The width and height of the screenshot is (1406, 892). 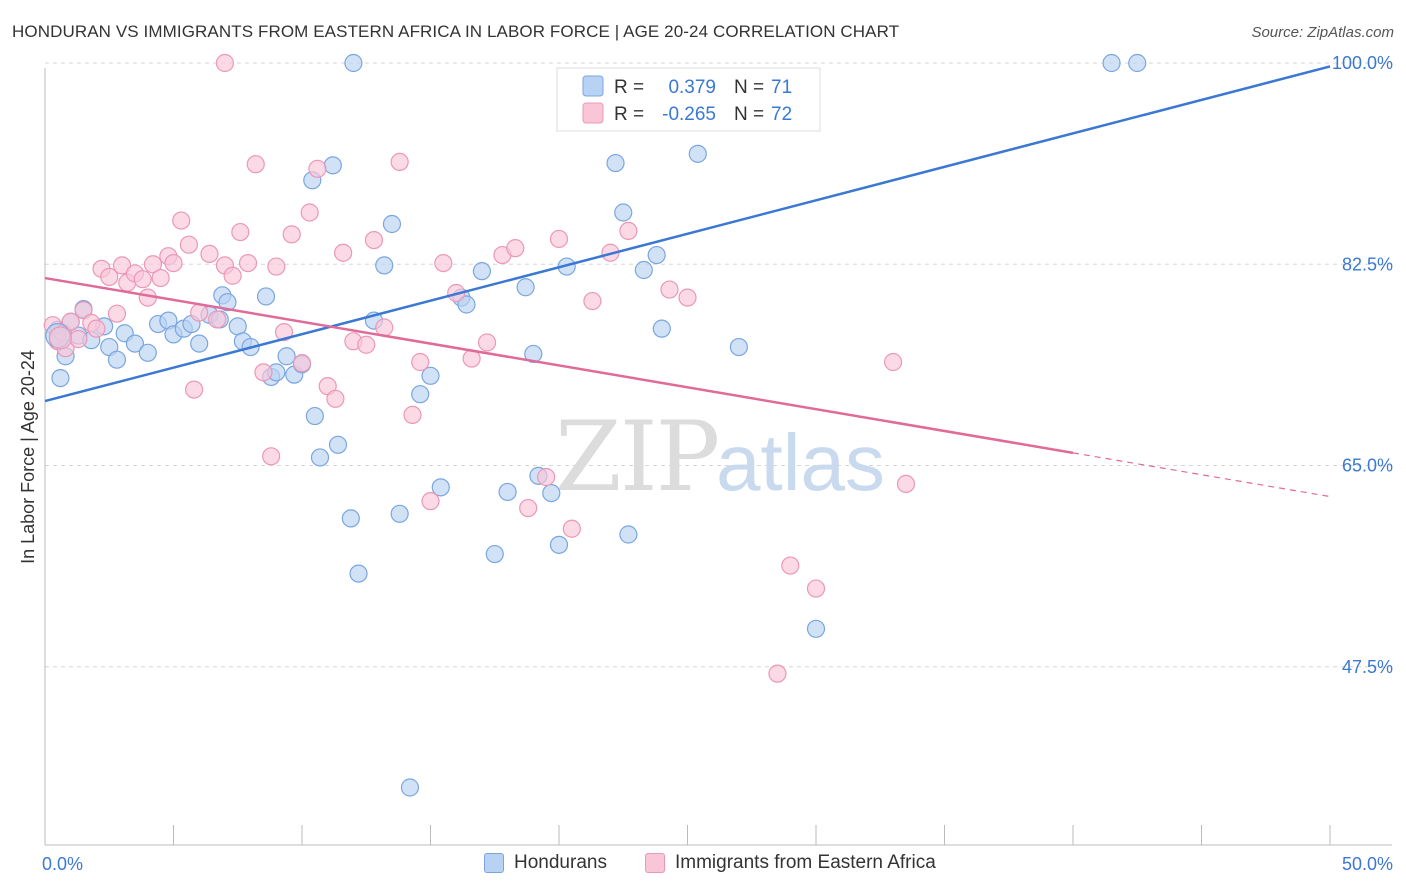 What do you see at coordinates (636, 457) in the screenshot?
I see `watermark-zip: ZIP` at bounding box center [636, 457].